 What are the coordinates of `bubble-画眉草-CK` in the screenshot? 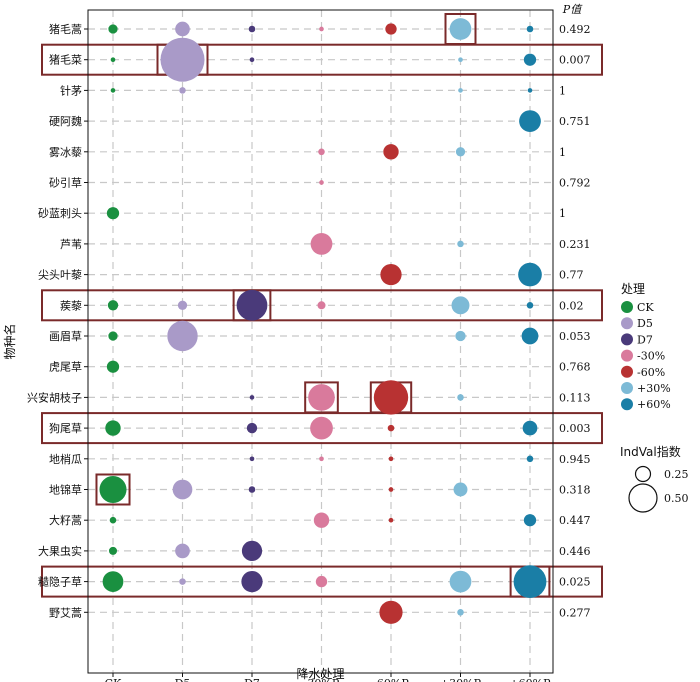 It's located at (113, 336).